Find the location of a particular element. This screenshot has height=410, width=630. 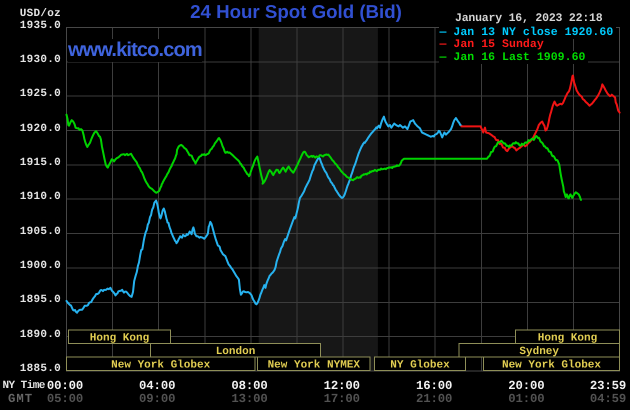

svg-text: New York NYMEX is located at coordinates (314, 365).